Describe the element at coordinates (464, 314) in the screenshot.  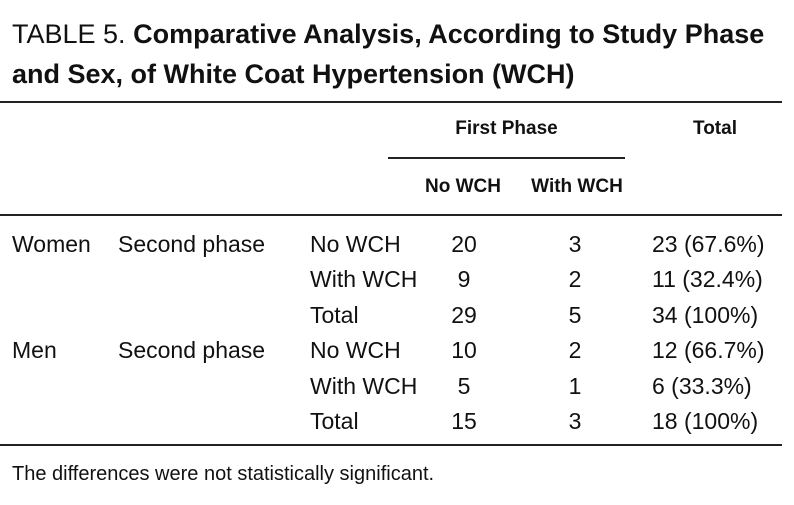
I see `no-wch-count: 29` at that location.